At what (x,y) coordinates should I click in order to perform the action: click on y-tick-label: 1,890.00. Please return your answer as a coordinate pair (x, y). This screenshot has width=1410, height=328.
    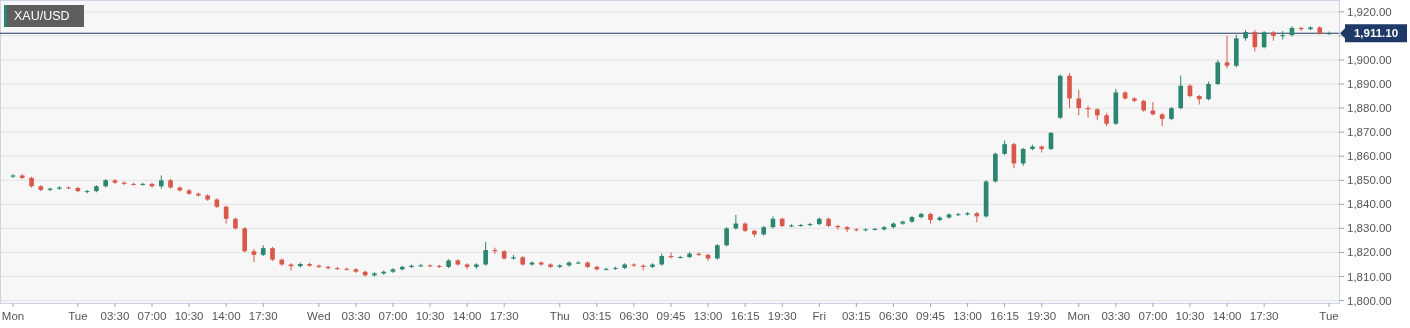
    Looking at the image, I should click on (1369, 84).